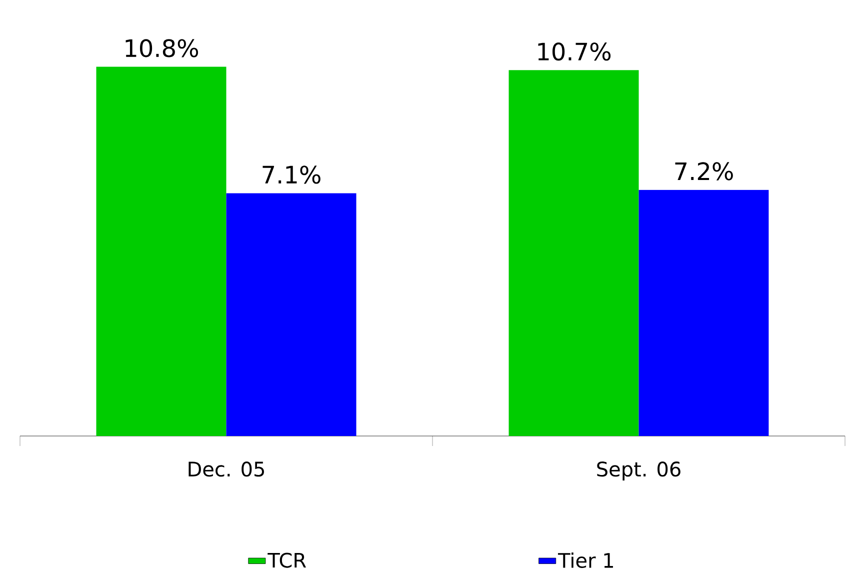 This screenshot has width=850, height=573. Describe the element at coordinates (287, 560) in the screenshot. I see `legend-label: TCR` at that location.